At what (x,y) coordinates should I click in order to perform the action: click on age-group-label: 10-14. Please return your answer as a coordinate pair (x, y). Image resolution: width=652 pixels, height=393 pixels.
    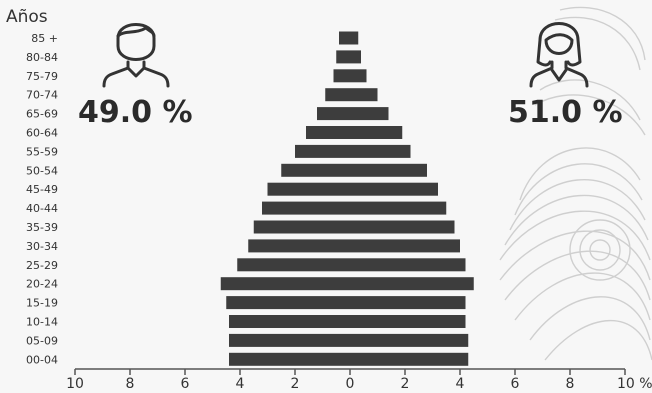
    Looking at the image, I should click on (42, 322).